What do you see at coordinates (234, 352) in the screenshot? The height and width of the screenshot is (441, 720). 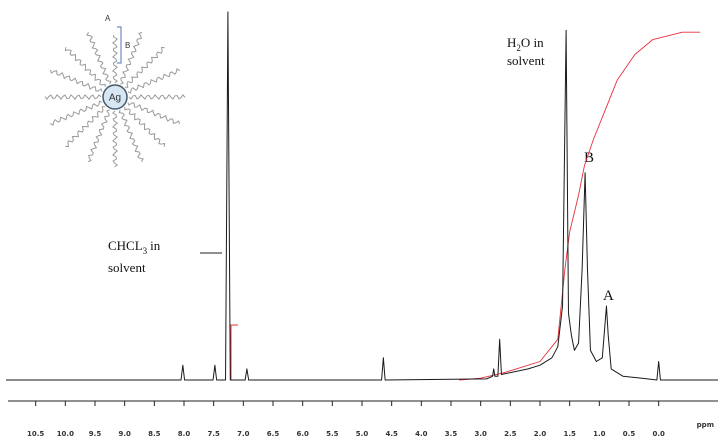 I see `integral-bracket` at bounding box center [234, 352].